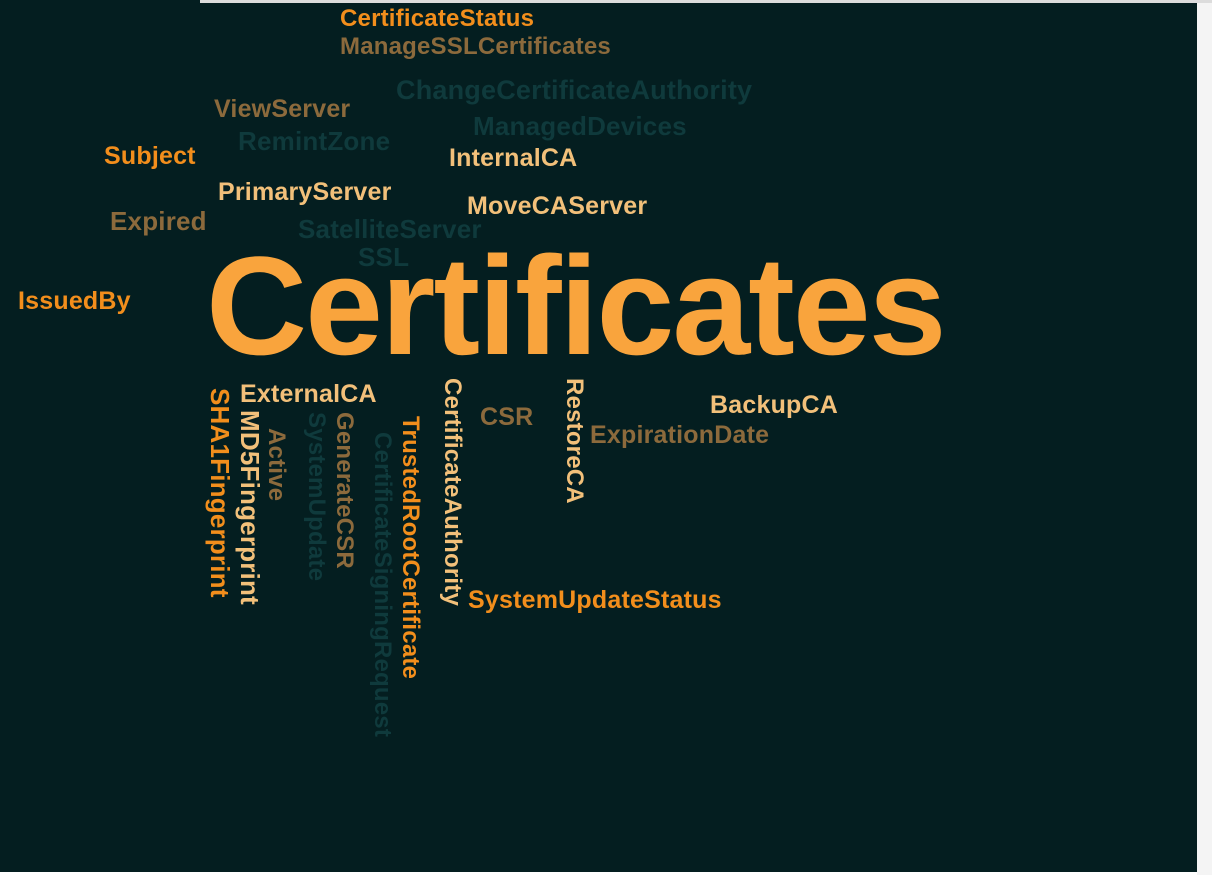 This screenshot has width=1212, height=875. I want to click on word-sha1-fingerprint: SHA1Fingerprint, so click(220, 493).